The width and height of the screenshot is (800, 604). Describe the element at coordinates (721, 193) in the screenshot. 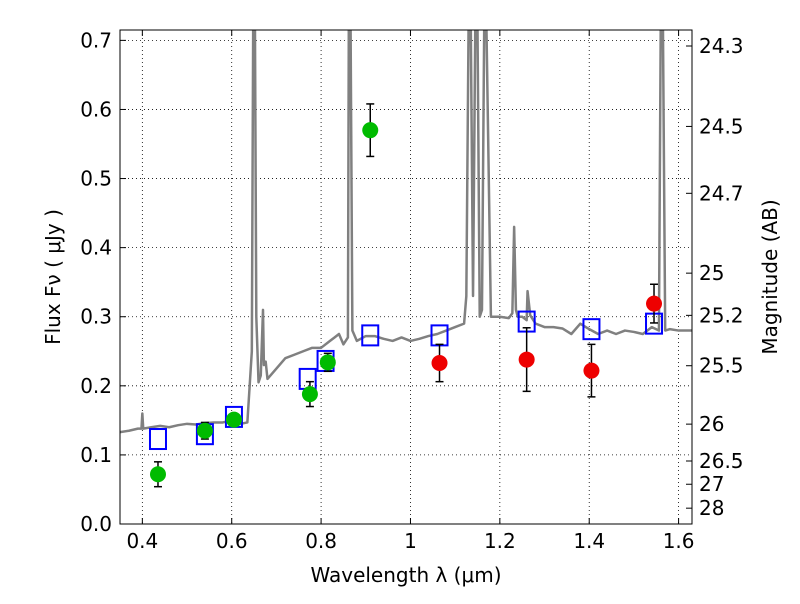

I see `right-tick-label: 24.7` at that location.